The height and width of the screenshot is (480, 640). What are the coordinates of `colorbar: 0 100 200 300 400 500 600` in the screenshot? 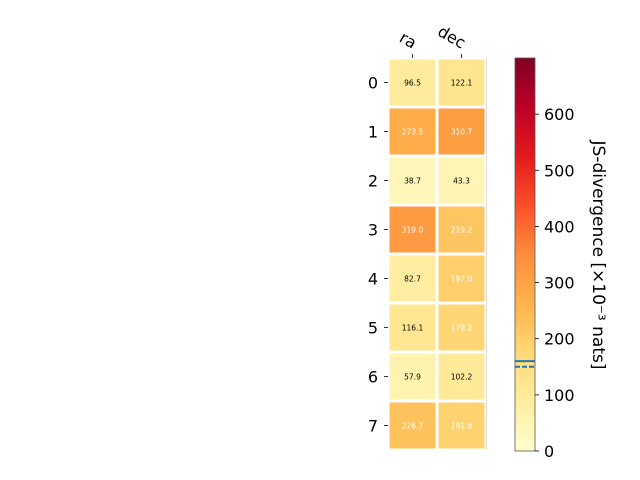 It's located at (544, 259).